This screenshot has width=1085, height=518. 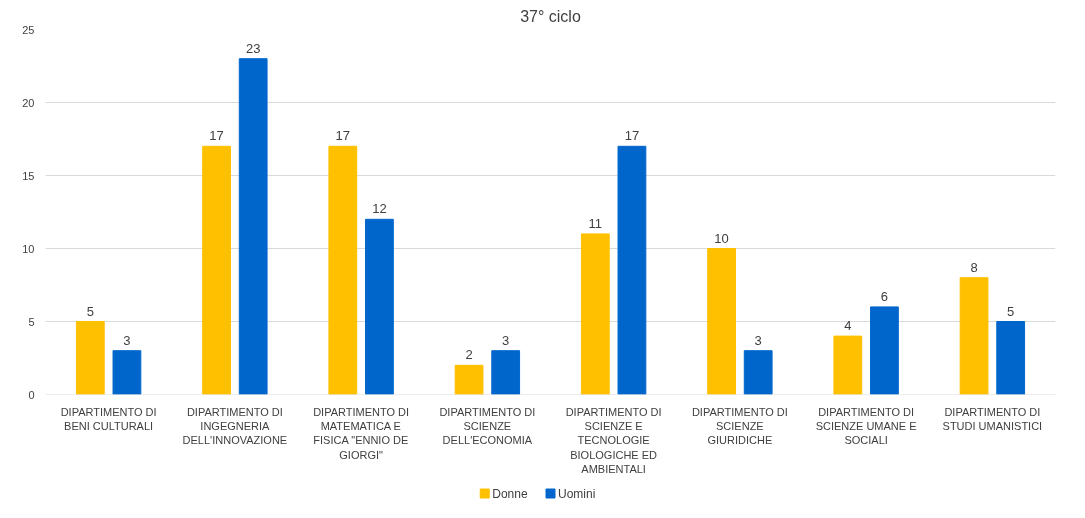 I want to click on x-tick-label: DIPARTIMENTO DI INGEGNERIA DELL'INNOVAZIONE, so click(x=235, y=426).